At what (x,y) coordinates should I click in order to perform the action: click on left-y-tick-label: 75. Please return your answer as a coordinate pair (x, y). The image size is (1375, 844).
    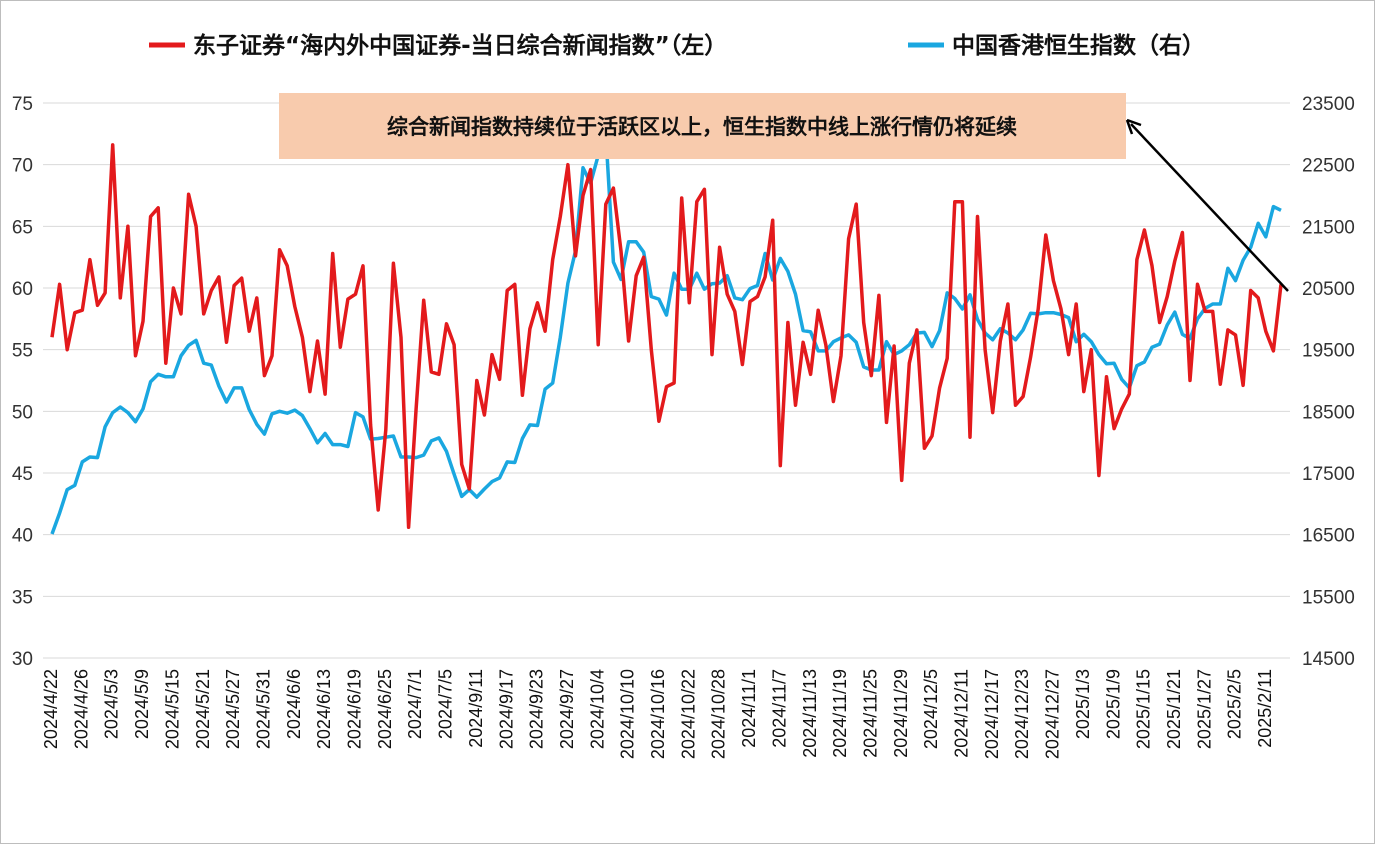
    Looking at the image, I should click on (22, 104).